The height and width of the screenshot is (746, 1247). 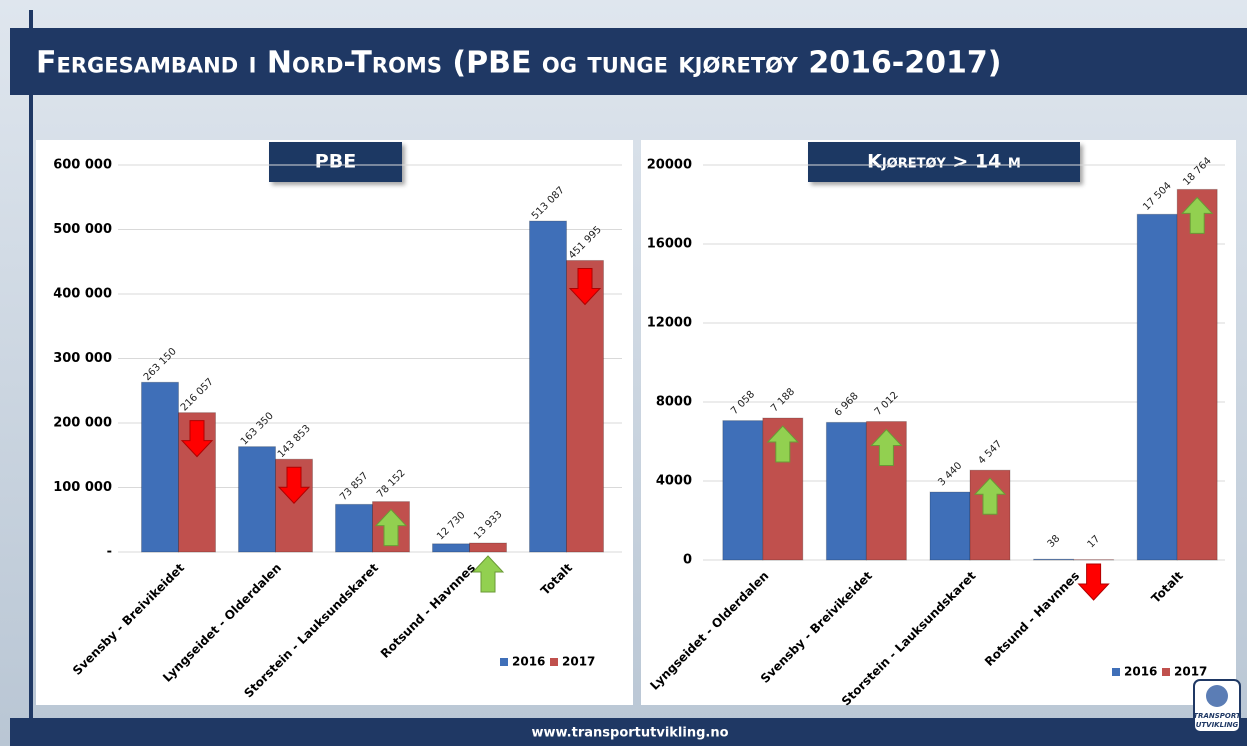 What do you see at coordinates (669, 165) in the screenshot?
I see `y-tick-label: 20000` at bounding box center [669, 165].